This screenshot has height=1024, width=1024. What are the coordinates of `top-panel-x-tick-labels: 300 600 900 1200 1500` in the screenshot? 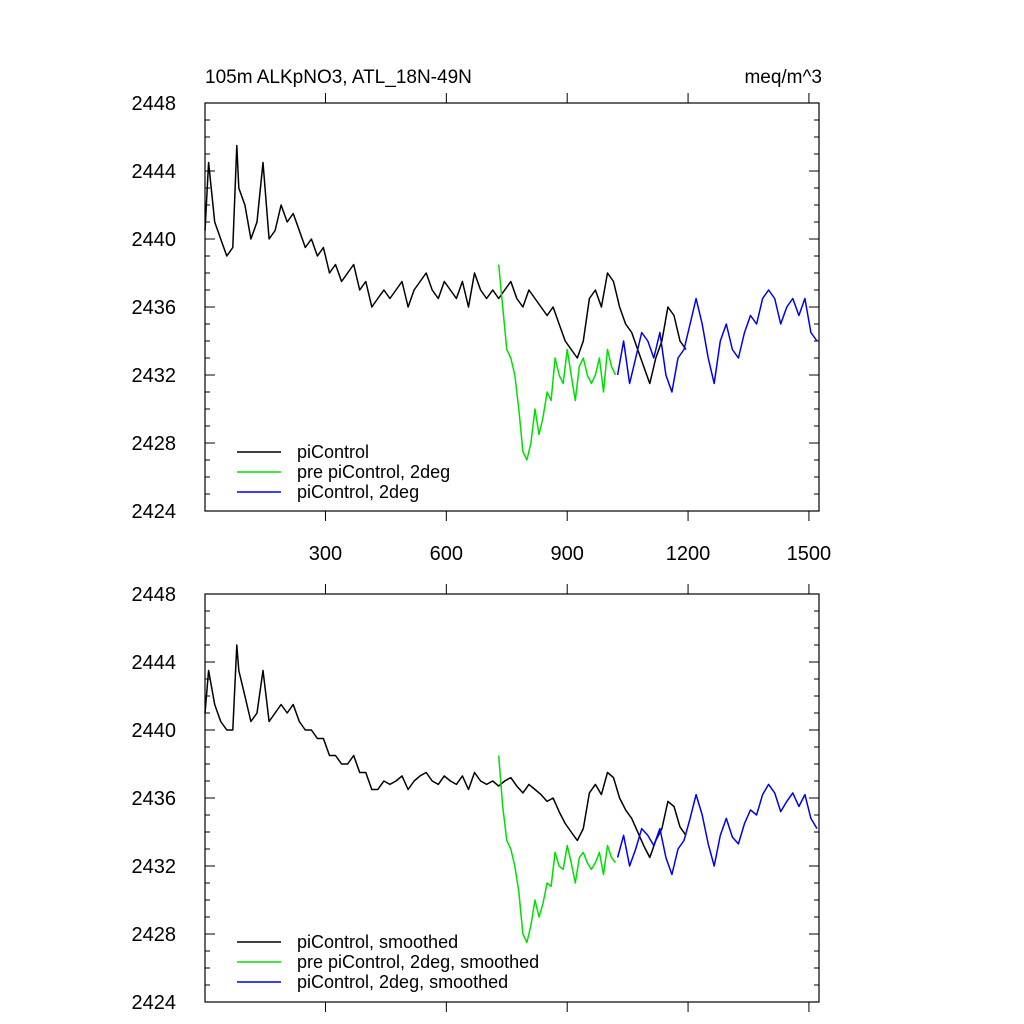 It's located at (570, 554).